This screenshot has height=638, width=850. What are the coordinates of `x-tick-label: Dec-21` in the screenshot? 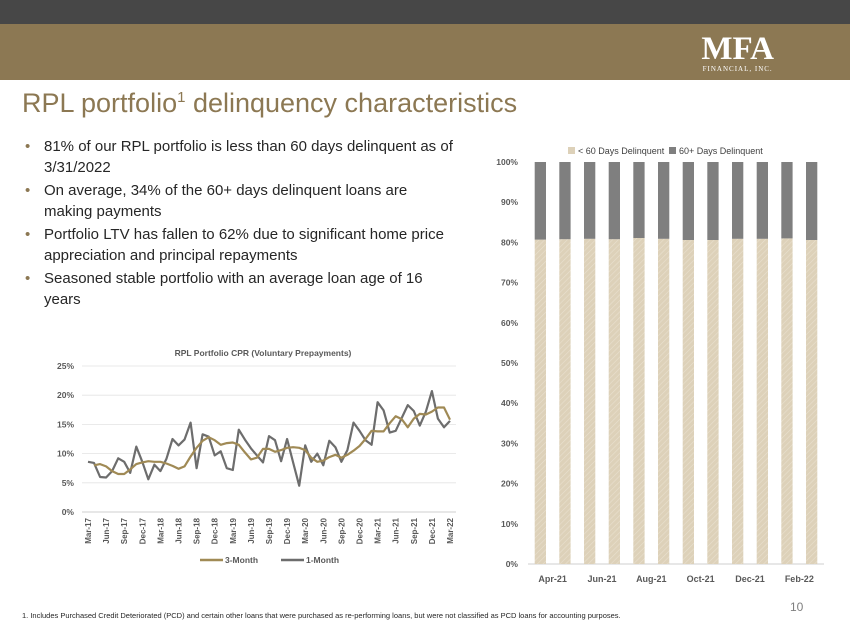 It's located at (750, 579).